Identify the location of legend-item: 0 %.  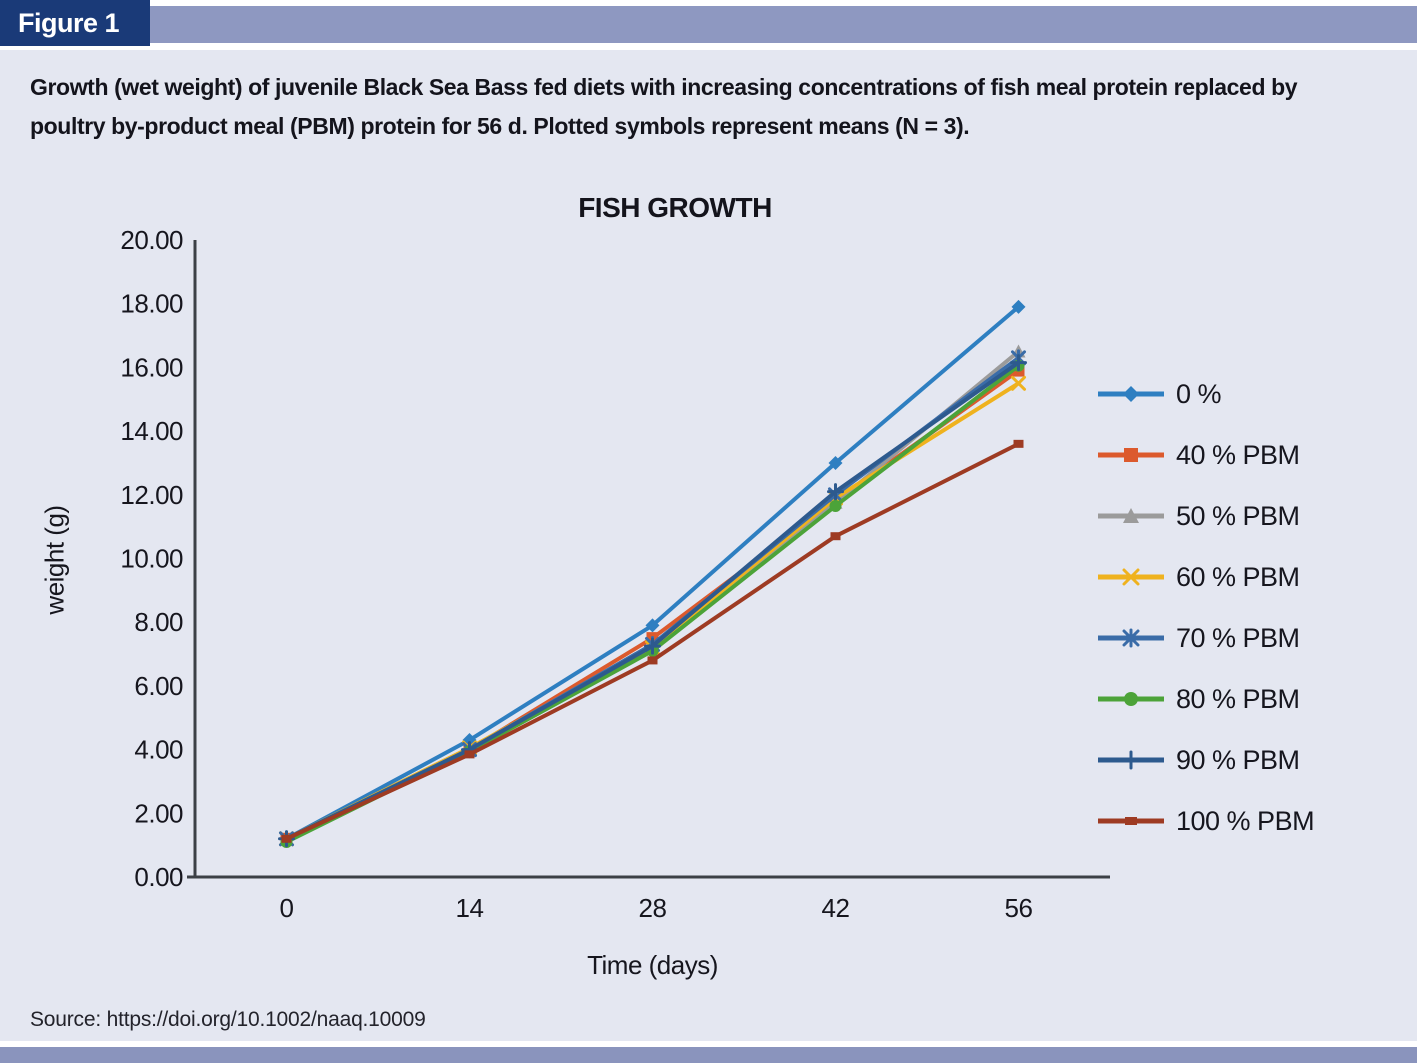
(1253, 393).